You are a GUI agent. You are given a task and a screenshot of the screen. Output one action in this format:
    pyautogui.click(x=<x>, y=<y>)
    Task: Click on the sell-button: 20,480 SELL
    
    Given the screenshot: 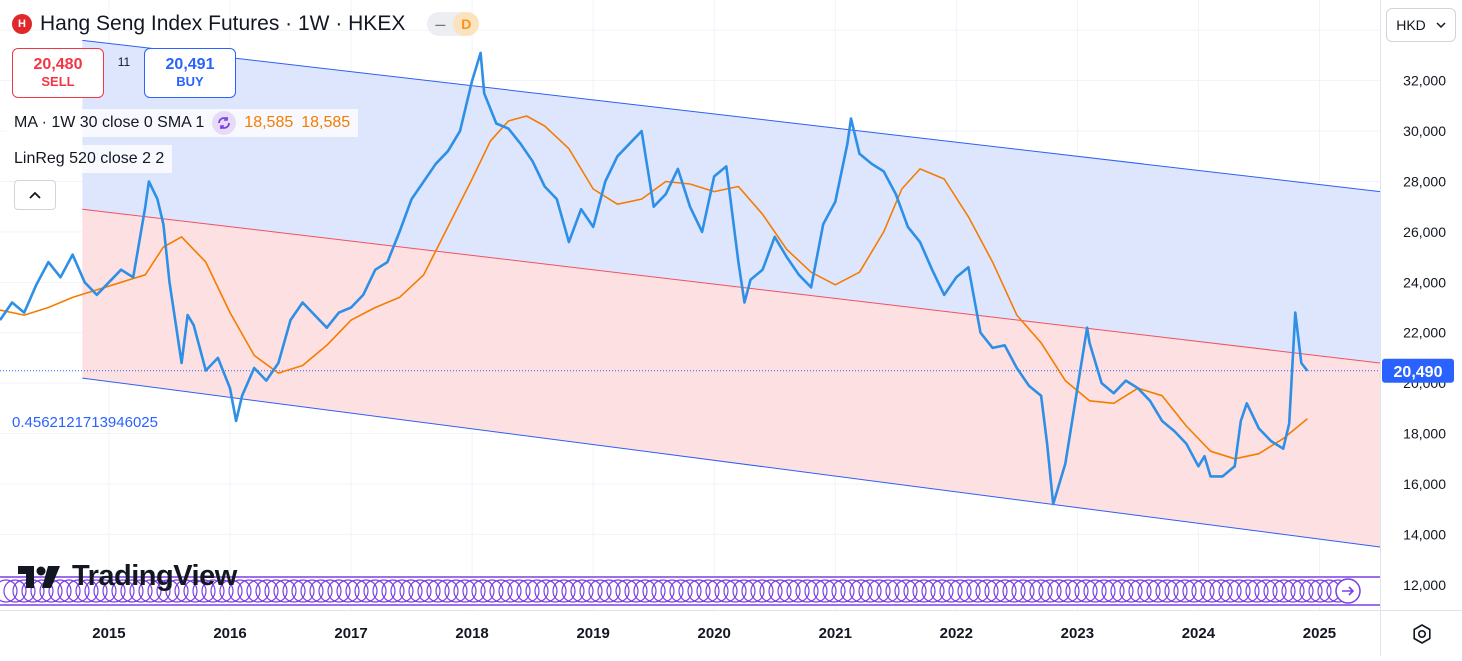 What is the action you would take?
    pyautogui.click(x=58, y=73)
    